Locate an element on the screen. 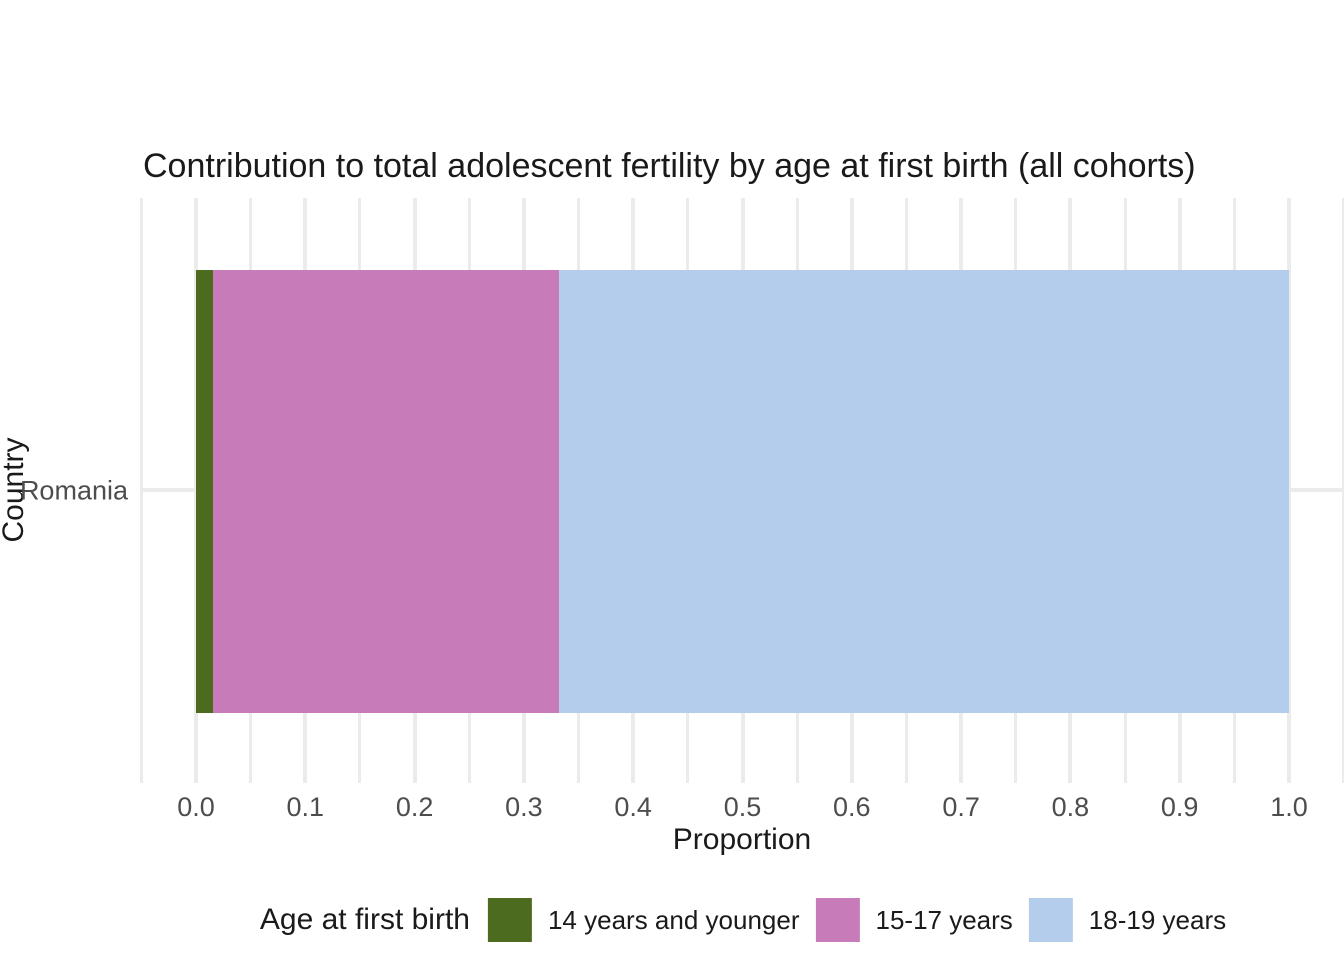 Image resolution: width=1344 pixels, height=960 pixels. legend-item-18-19: 18-19 years is located at coordinates (1127, 920).